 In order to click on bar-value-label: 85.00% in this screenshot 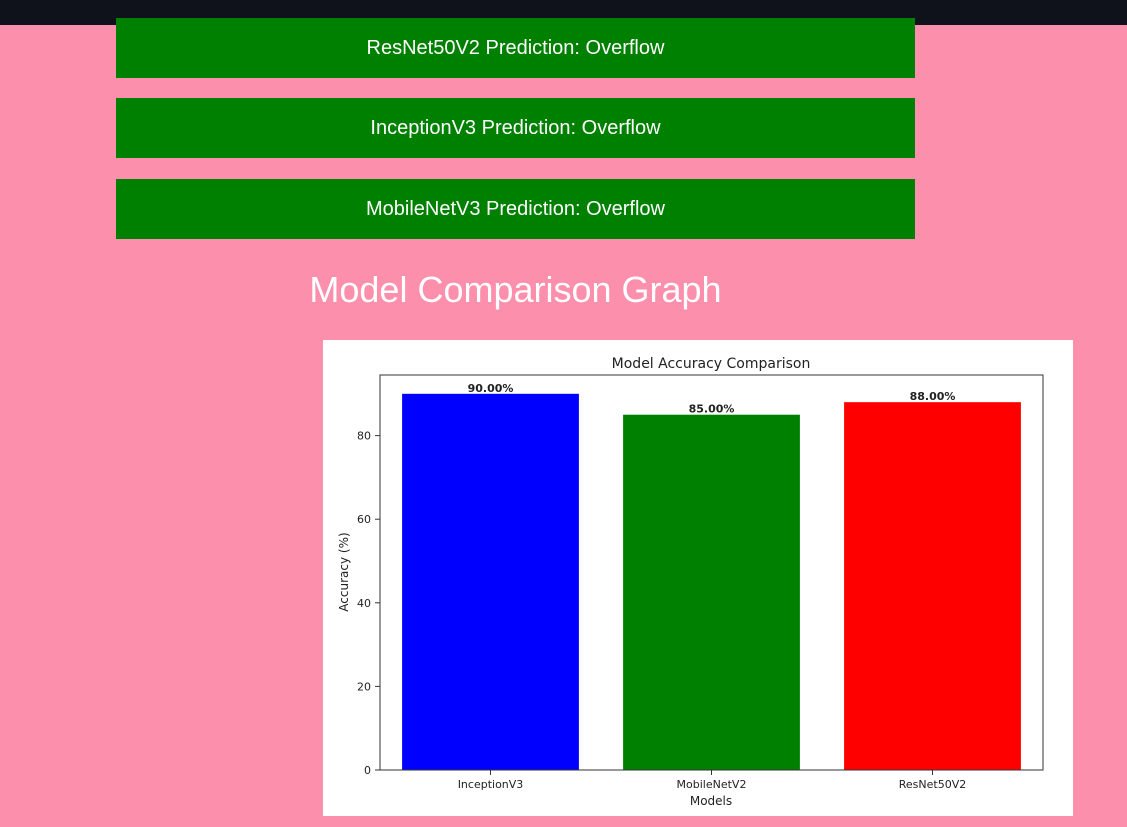, I will do `click(712, 409)`.